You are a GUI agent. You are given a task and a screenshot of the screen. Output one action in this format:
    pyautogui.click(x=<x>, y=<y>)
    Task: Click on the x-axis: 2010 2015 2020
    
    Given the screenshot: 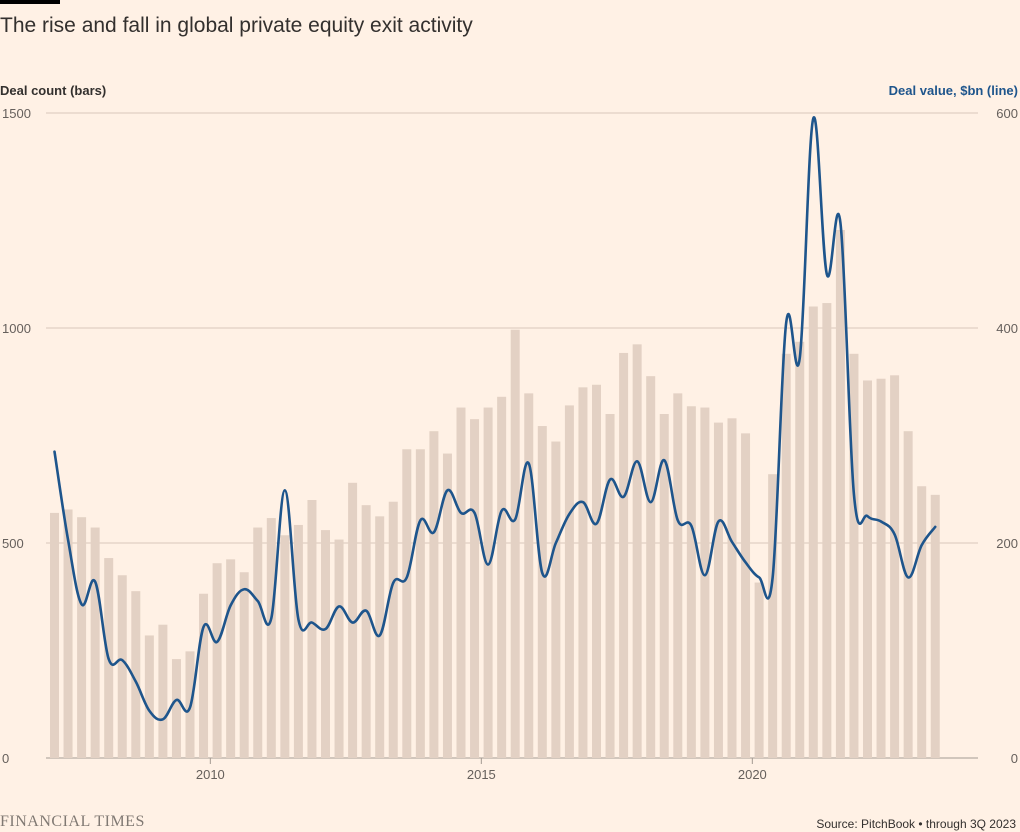 What is the action you would take?
    pyautogui.click(x=481, y=770)
    